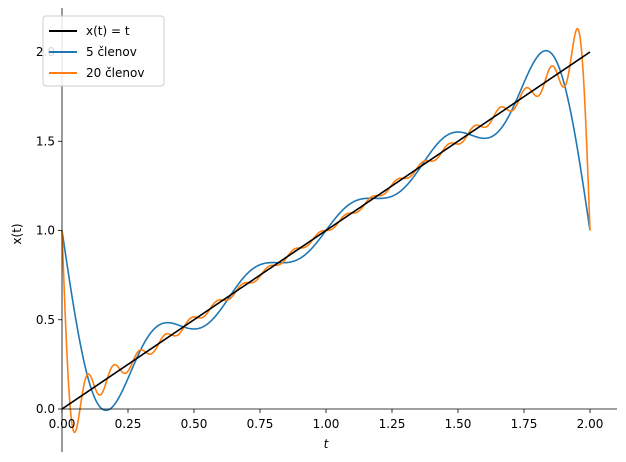  What do you see at coordinates (458, 424) in the screenshot?
I see `x-tick-label: 1.50` at bounding box center [458, 424].